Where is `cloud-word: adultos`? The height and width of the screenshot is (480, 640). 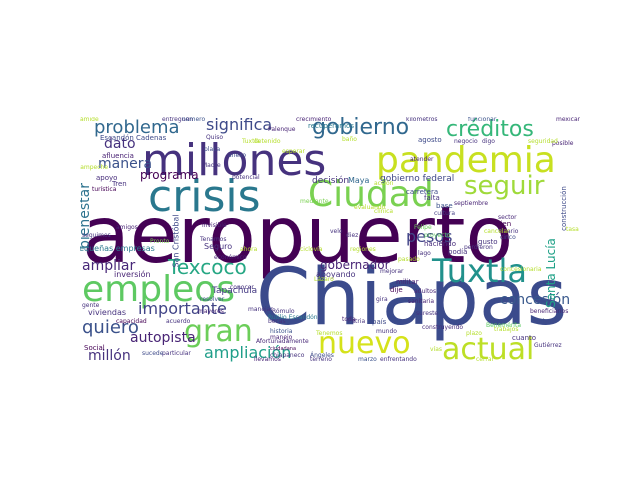 cloud-word: adultos is located at coordinates (425, 291).